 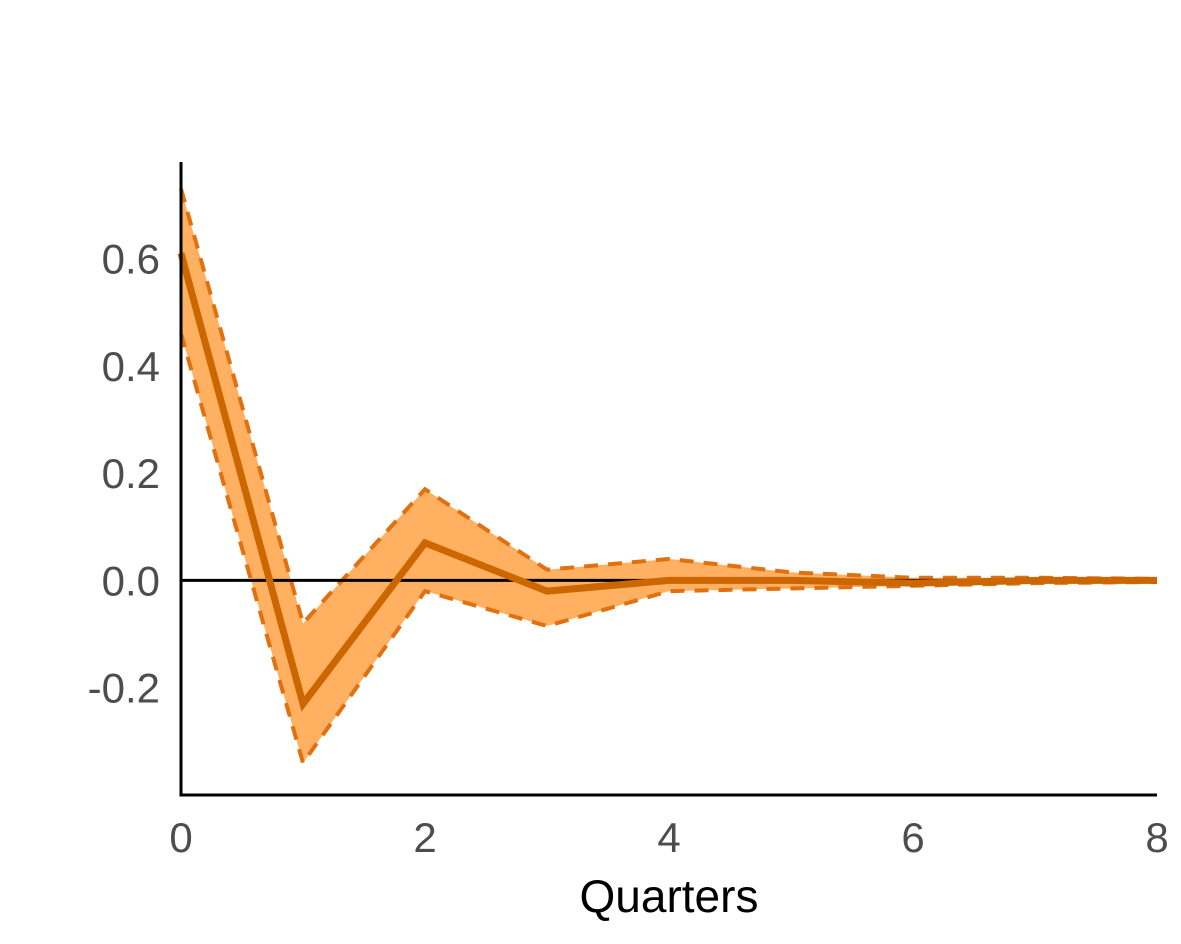 What do you see at coordinates (131, 366) in the screenshot?
I see `y-tick-label: 0.4` at bounding box center [131, 366].